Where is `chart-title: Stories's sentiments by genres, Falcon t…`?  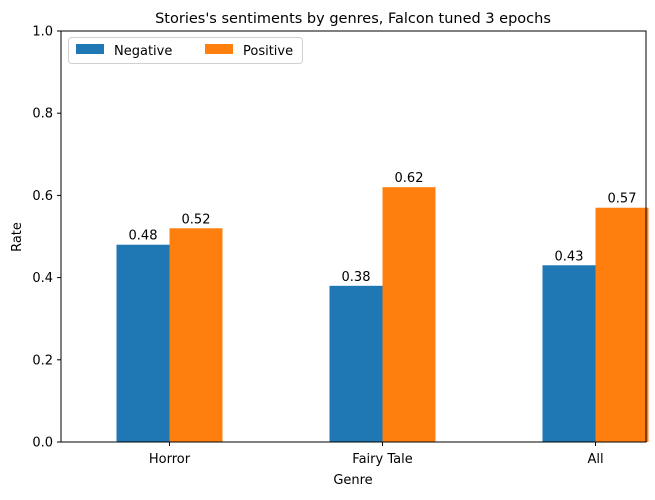
chart-title: Stories's sentiments by genres, Falcon t… is located at coordinates (353, 19).